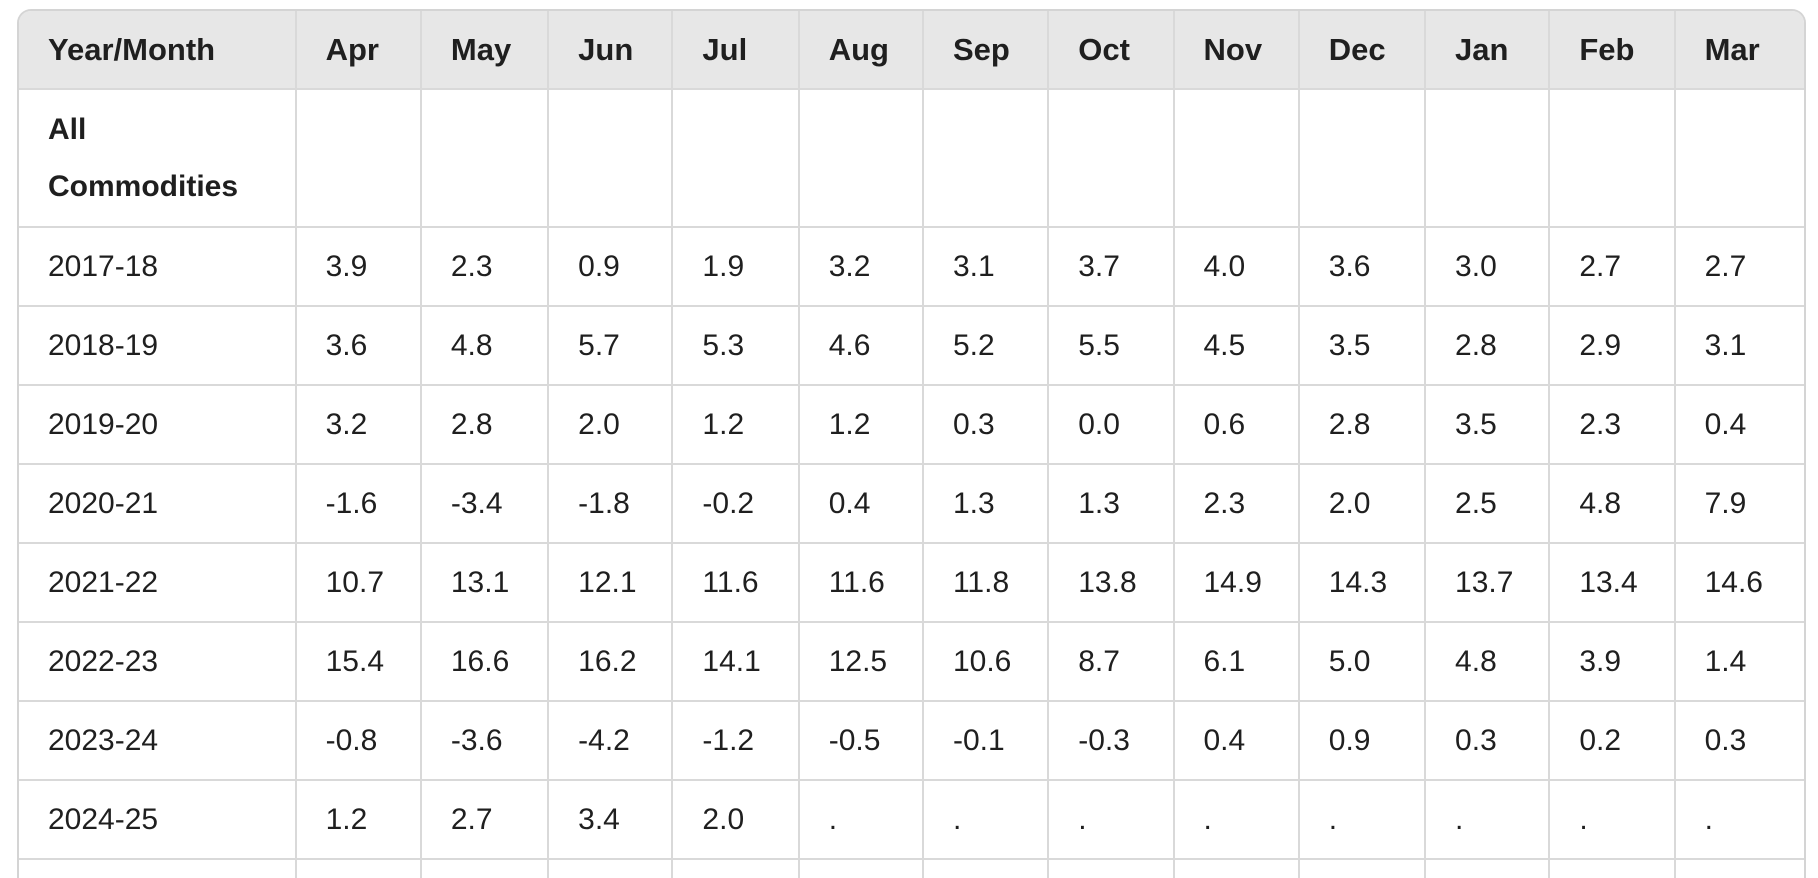 This screenshot has height=878, width=1818. Describe the element at coordinates (1362, 50) in the screenshot. I see `column-header-dec: Dec` at that location.